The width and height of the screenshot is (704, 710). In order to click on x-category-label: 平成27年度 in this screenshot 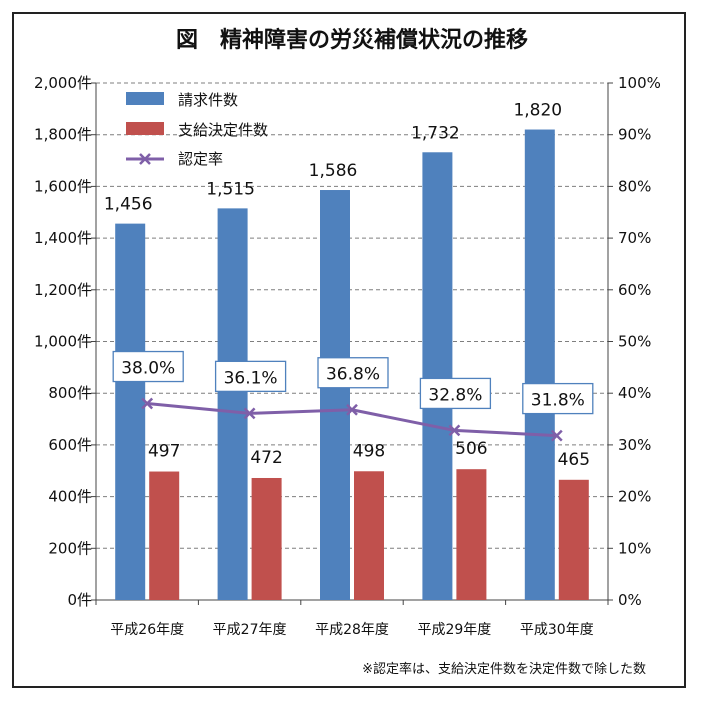, I will do `click(250, 630)`.